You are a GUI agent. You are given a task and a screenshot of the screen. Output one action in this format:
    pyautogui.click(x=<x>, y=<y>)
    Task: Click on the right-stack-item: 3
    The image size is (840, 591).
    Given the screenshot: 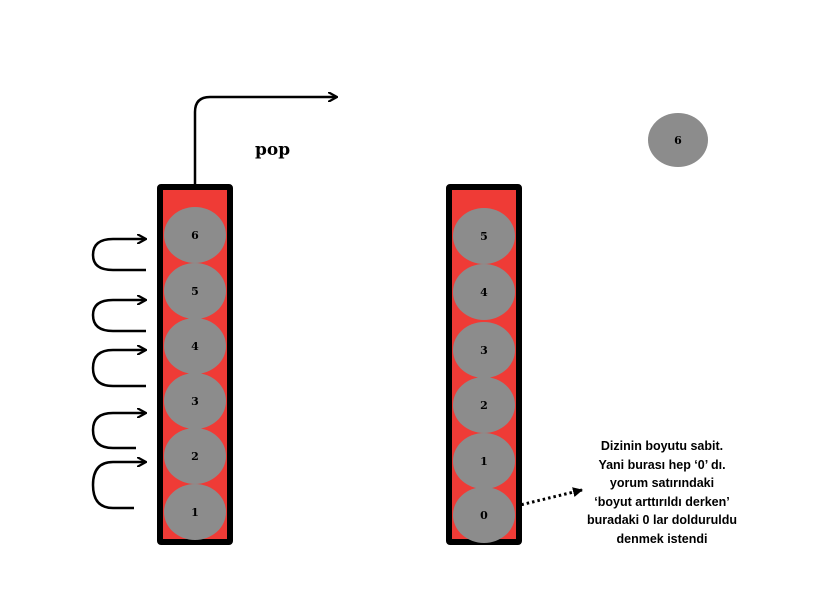 What is the action you would take?
    pyautogui.click(x=484, y=350)
    